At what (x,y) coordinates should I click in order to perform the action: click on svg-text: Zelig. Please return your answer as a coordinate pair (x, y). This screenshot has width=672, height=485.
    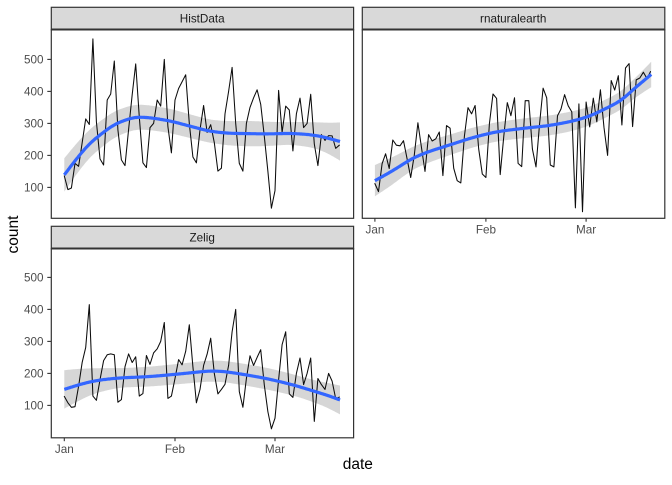
    Looking at the image, I should click on (202, 237).